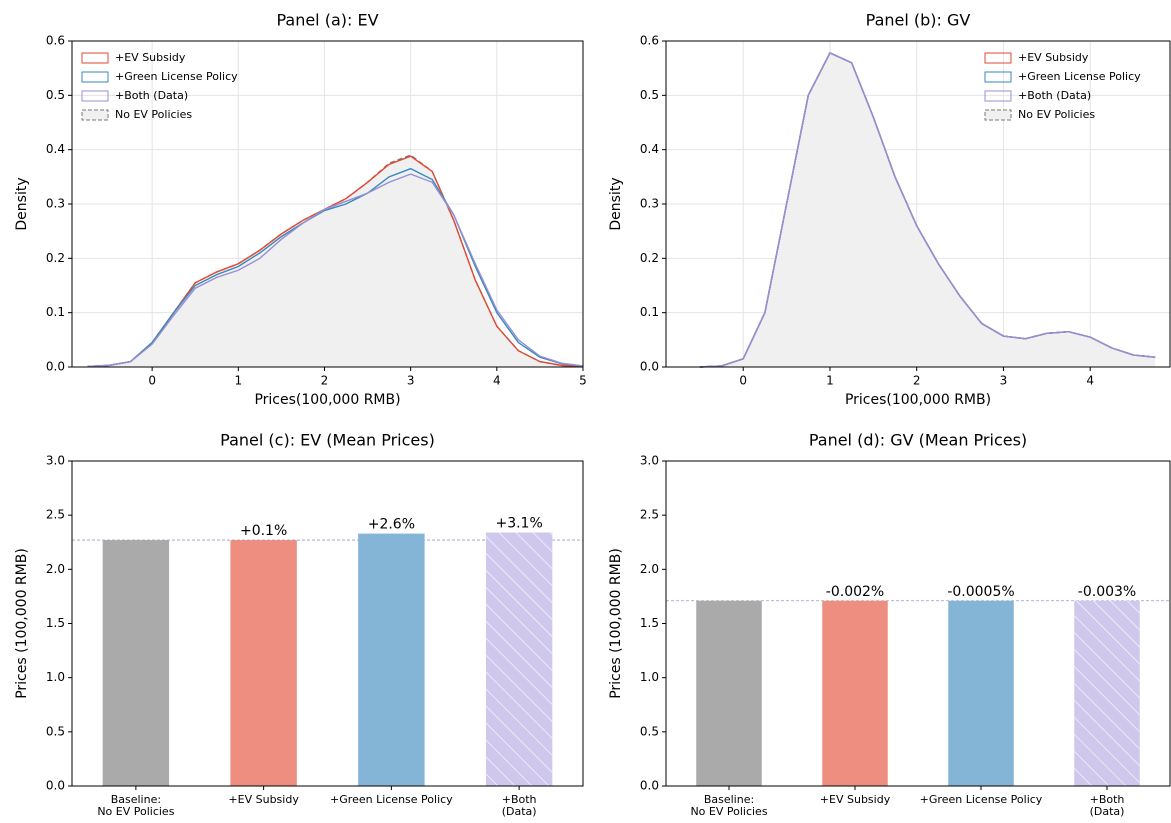 The height and width of the screenshot is (823, 1171). Describe the element at coordinates (649, 623) in the screenshot. I see `y-tick-label: 1.5` at that location.